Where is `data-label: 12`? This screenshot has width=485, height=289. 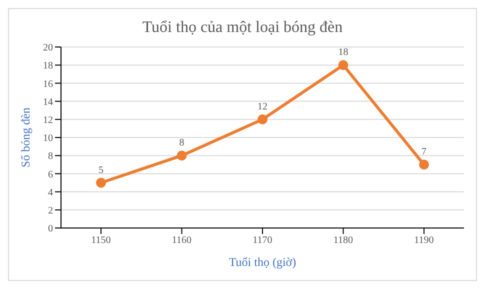
data-label: 12 is located at coordinates (263, 106).